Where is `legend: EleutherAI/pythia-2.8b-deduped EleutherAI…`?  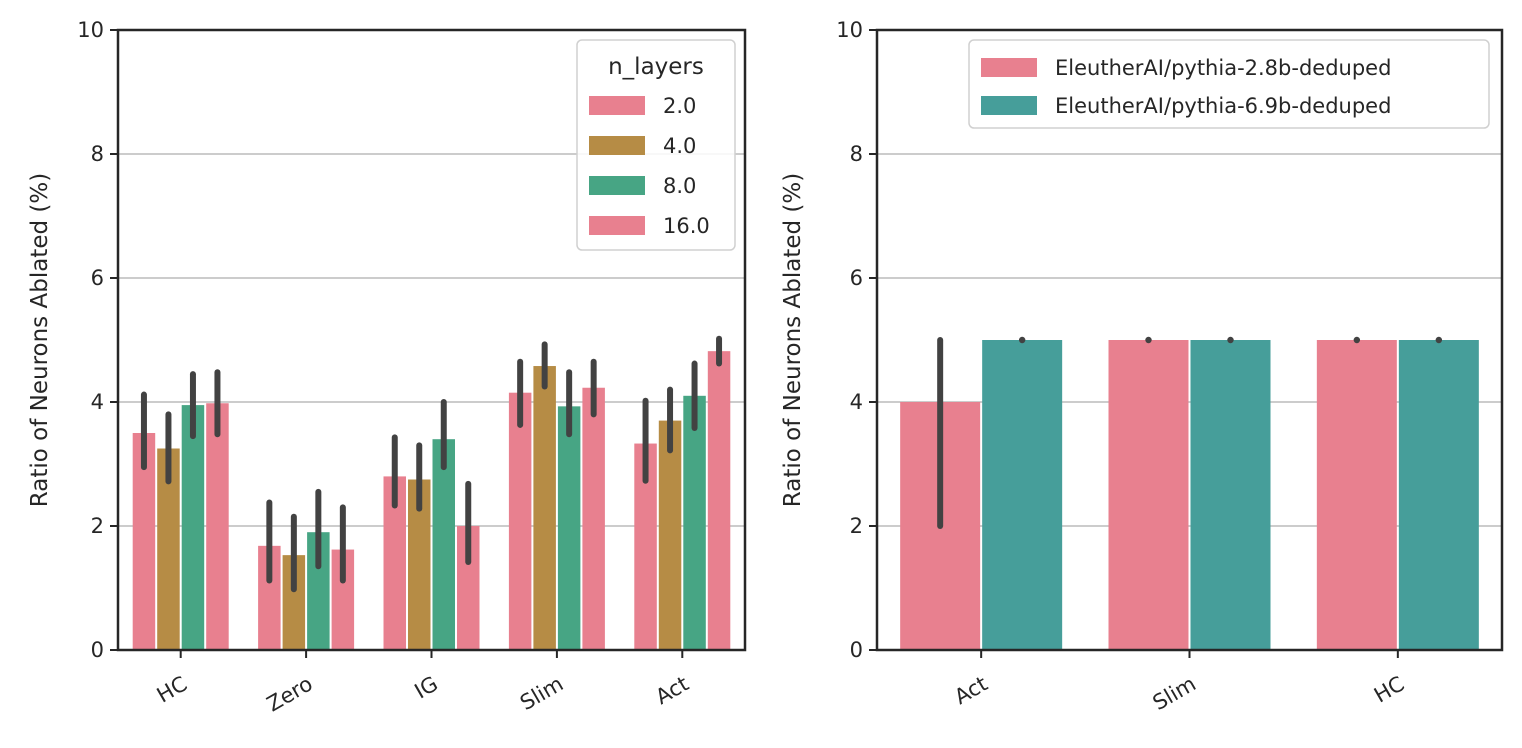
legend: EleutherAI/pythia-2.8b-deduped EleutherAI… is located at coordinates (1229, 84).